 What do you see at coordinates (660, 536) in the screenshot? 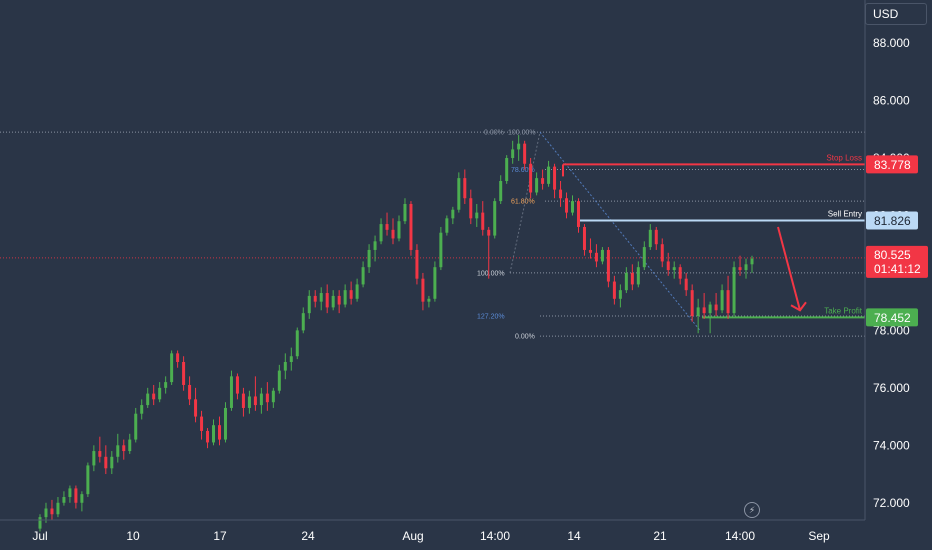
I see `x-tick-label: 21` at bounding box center [660, 536].